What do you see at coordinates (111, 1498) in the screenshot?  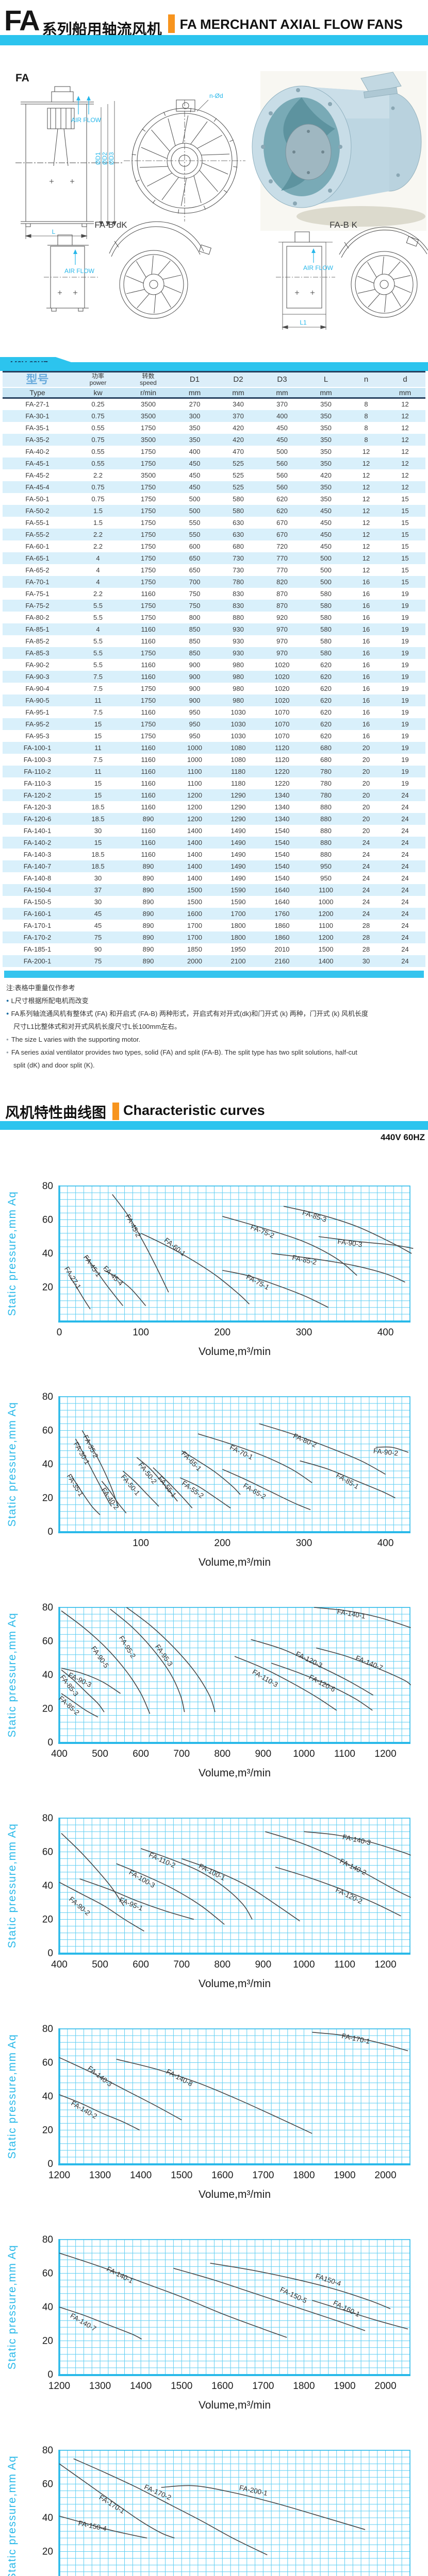 I see `curve-label: FA-40-2` at bounding box center [111, 1498].